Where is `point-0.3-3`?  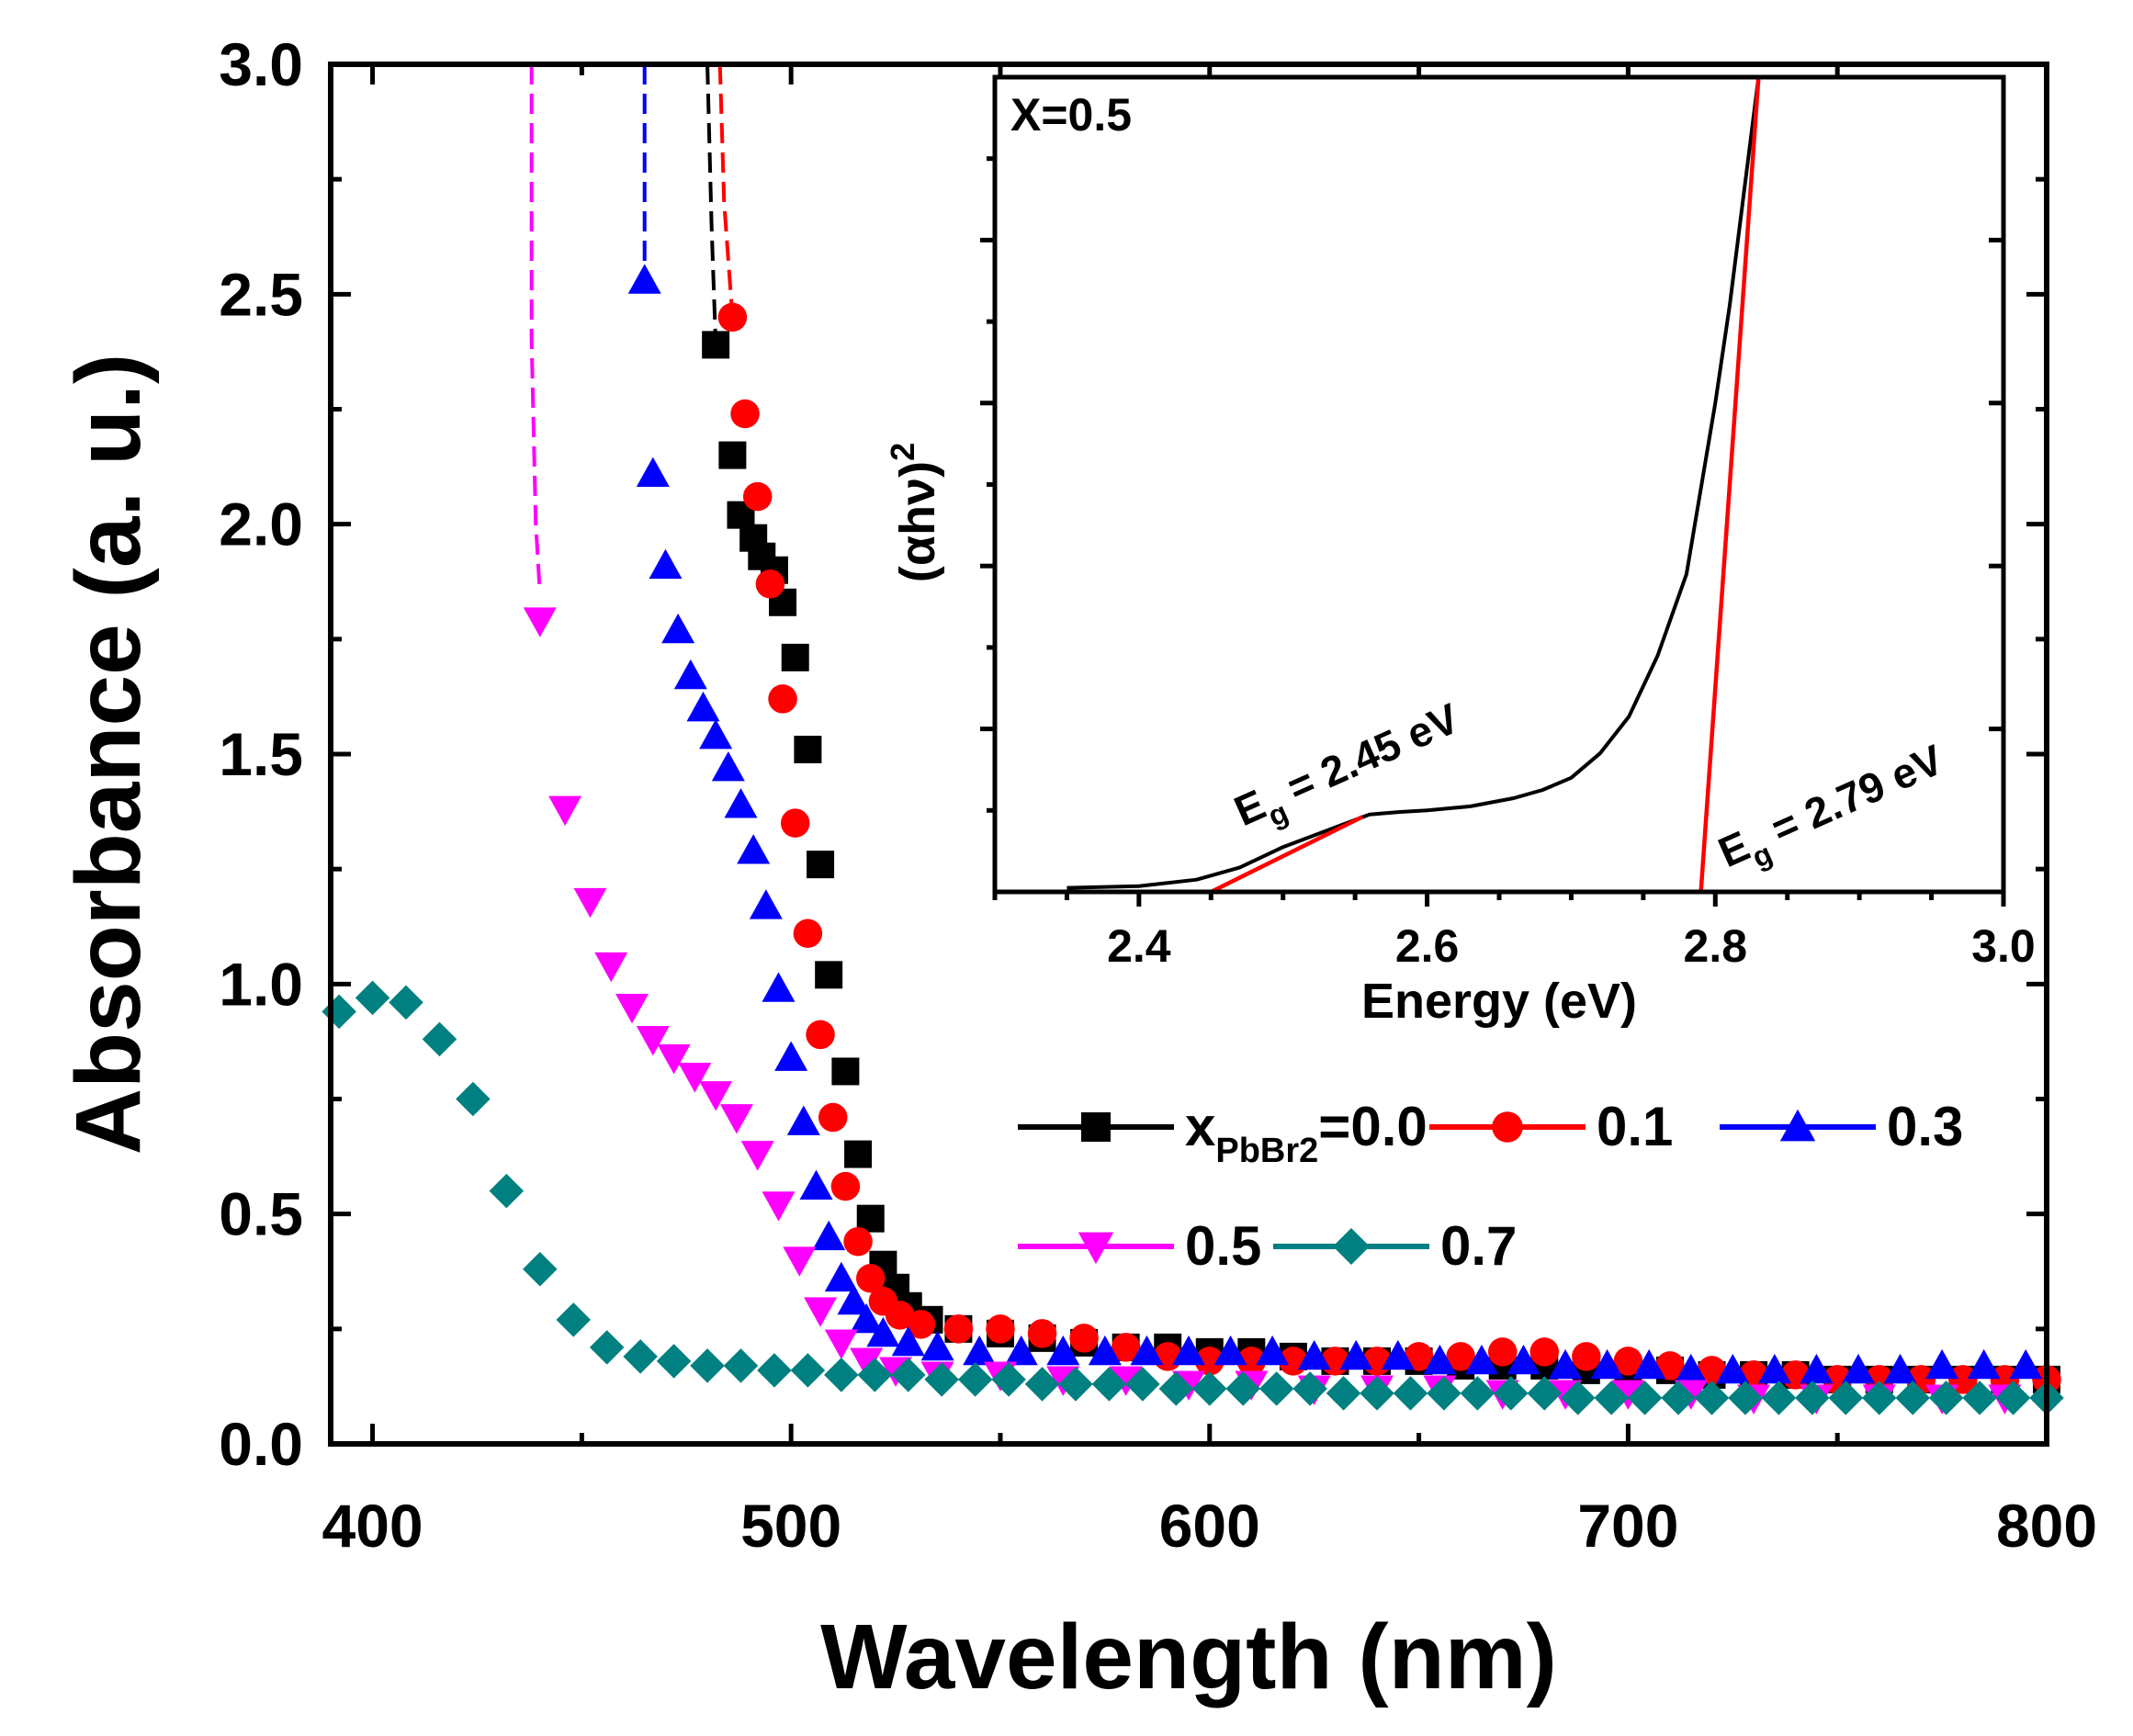
point-0.3-3 is located at coordinates (678, 628).